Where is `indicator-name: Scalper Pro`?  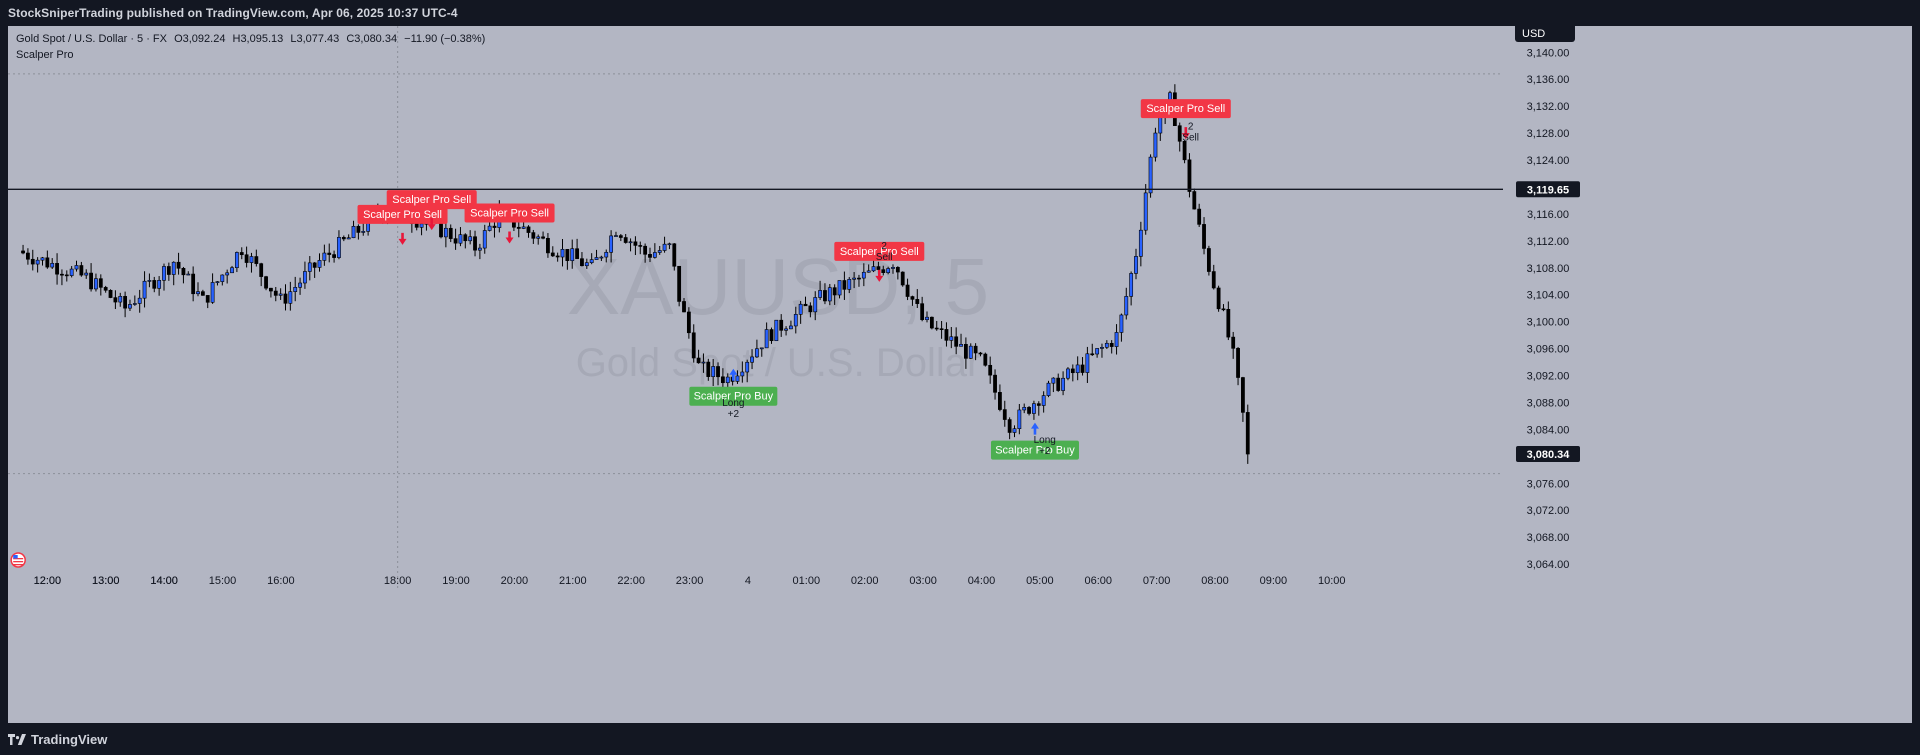
indicator-name: Scalper Pro is located at coordinates (45, 55).